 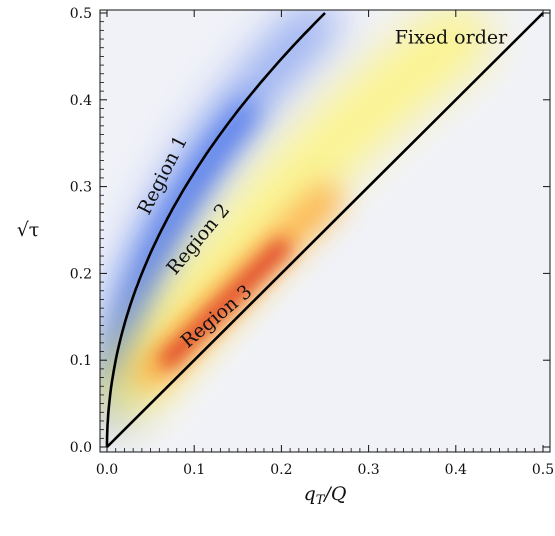 I want to click on x-axis-label: qT/Q, so click(x=325, y=495).